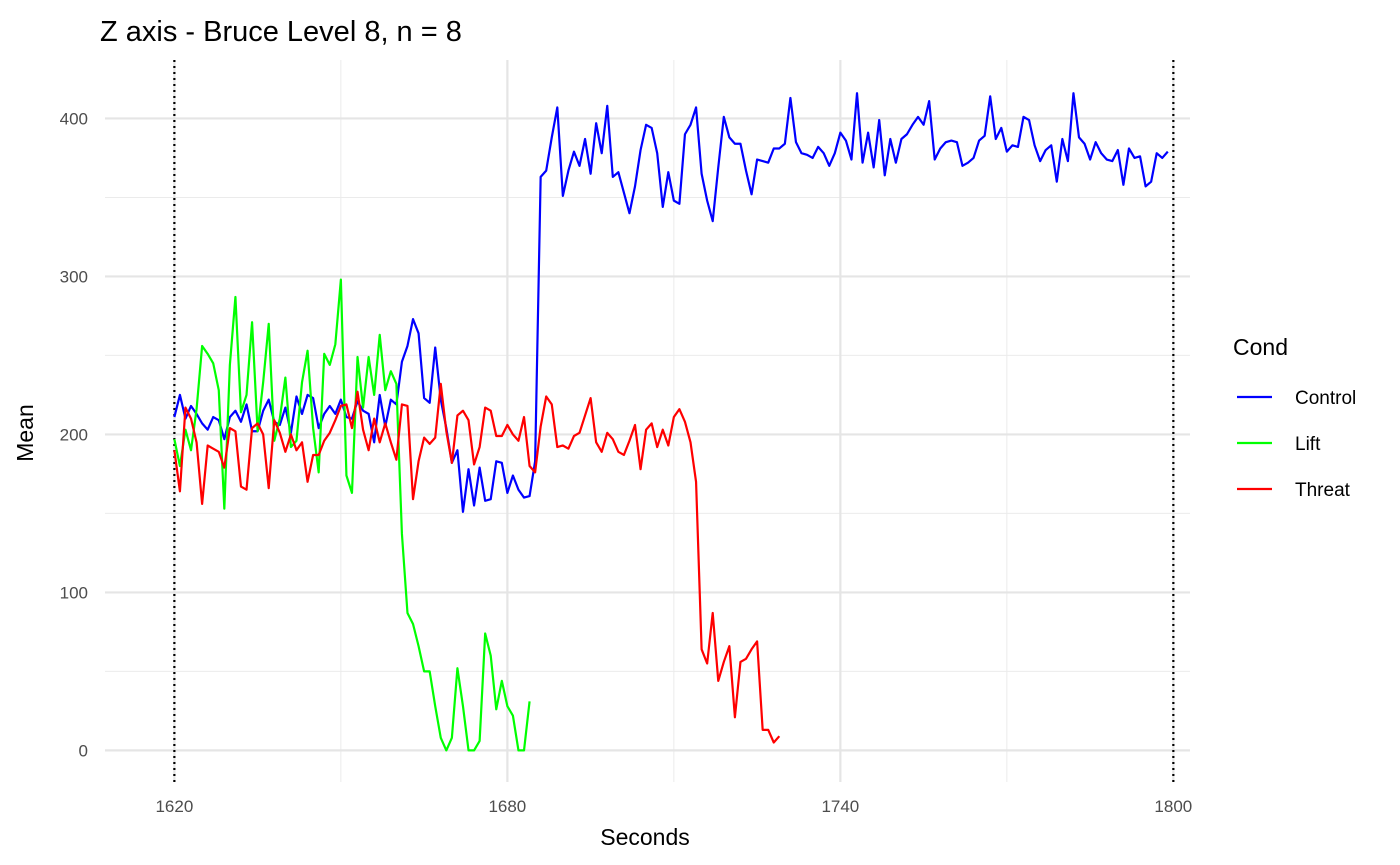 This screenshot has width=1400, height=865. Describe the element at coordinates (174, 806) in the screenshot. I see `x-tick-label: 1620` at that location.